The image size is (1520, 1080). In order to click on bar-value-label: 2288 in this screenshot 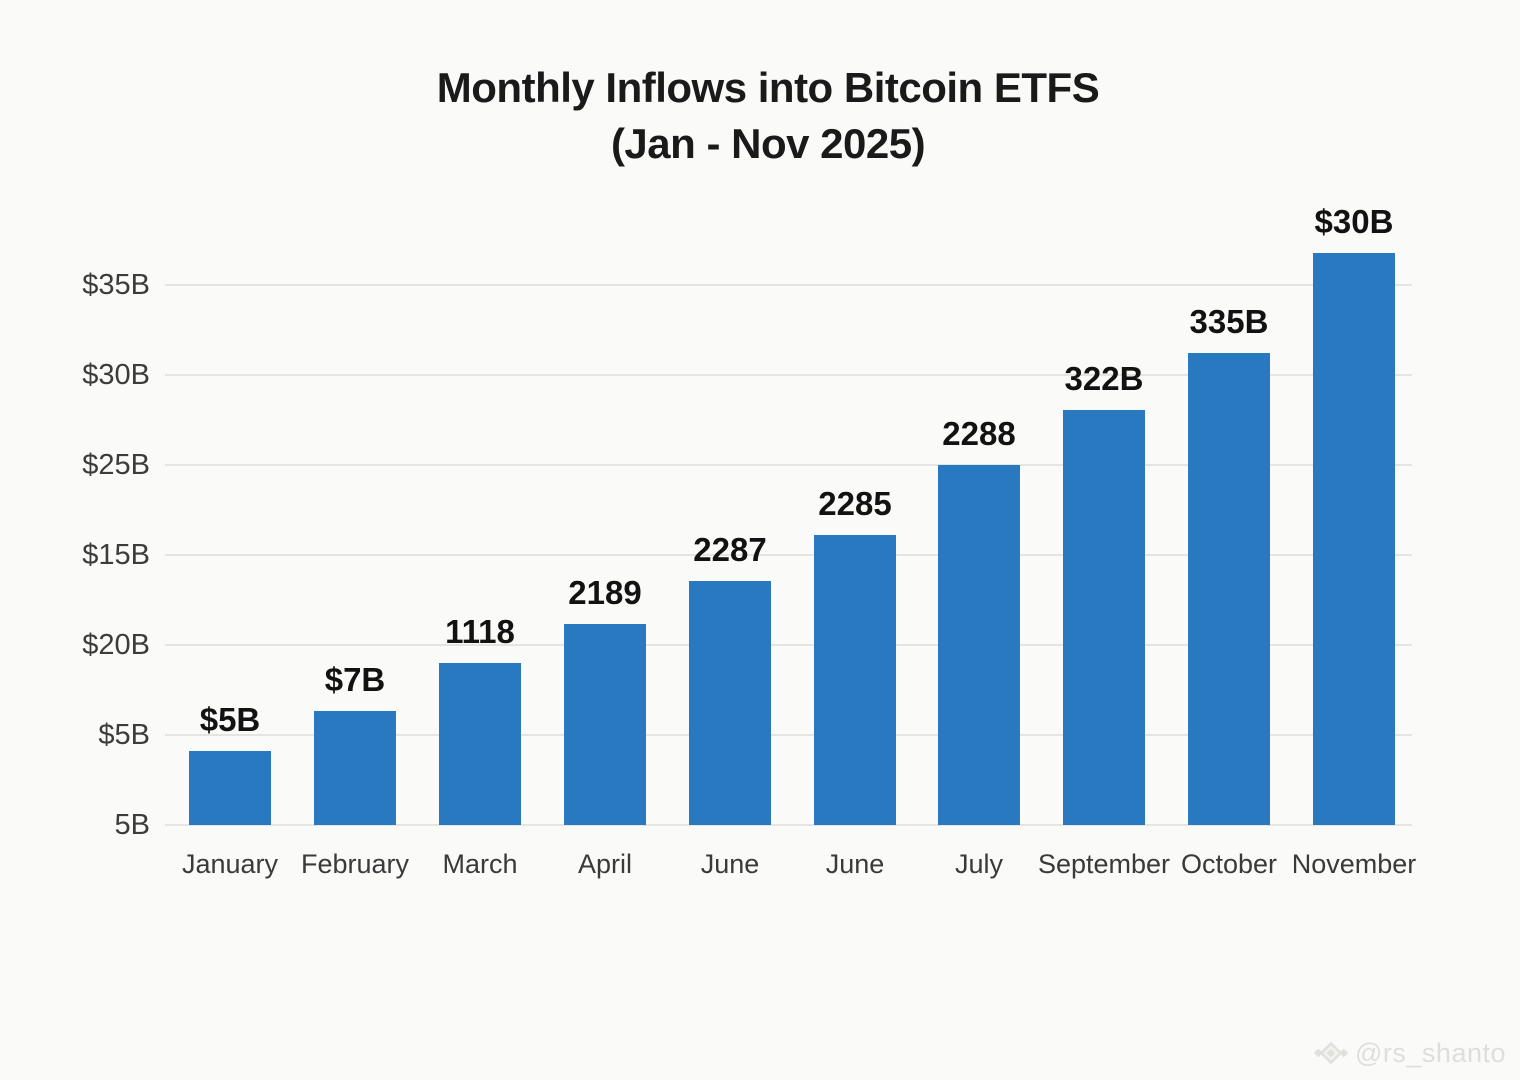, I will do `click(979, 433)`.